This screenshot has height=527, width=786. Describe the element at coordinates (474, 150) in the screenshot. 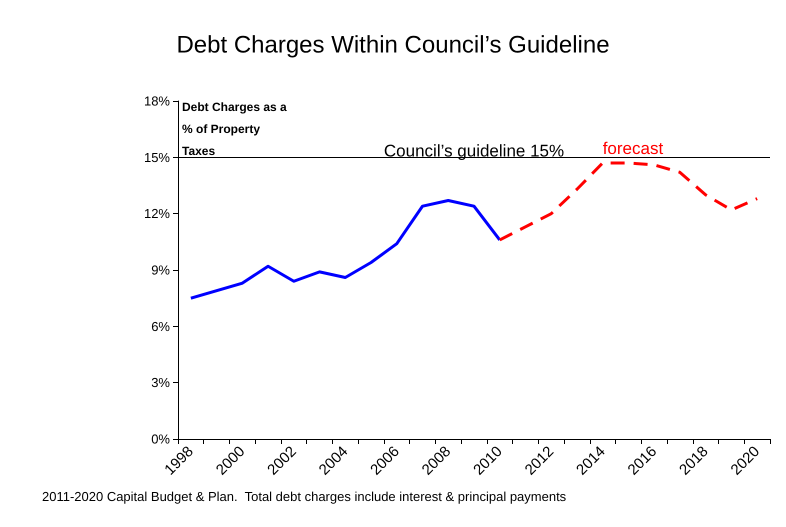

I see `ref-line-label: Council’s guideline 15%` at that location.